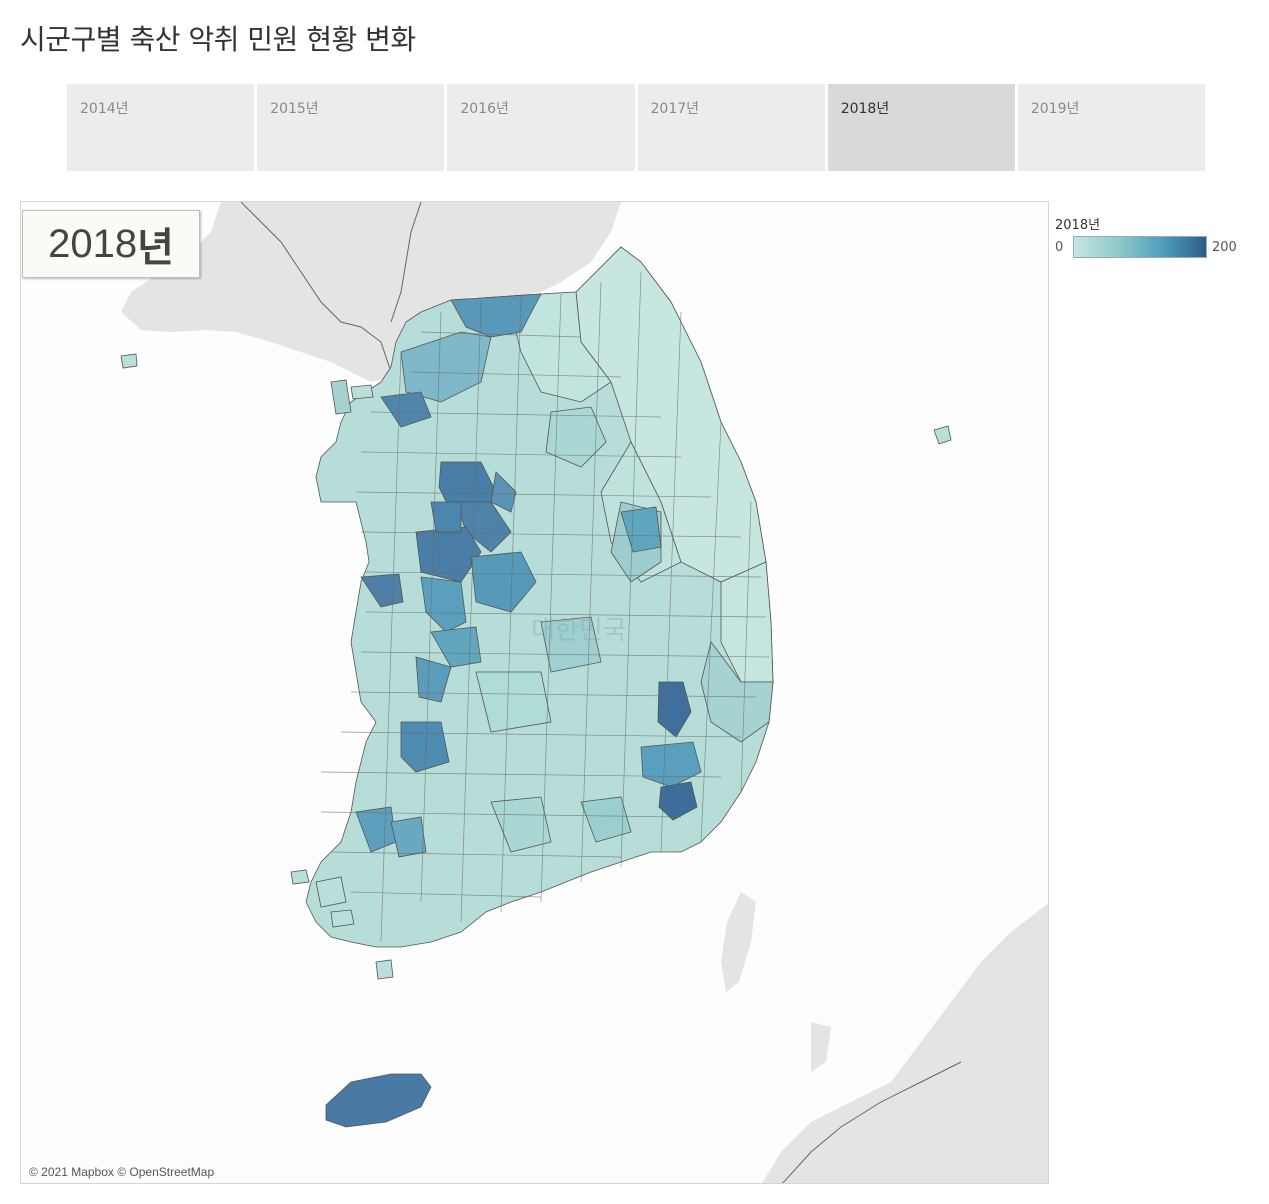 The height and width of the screenshot is (1204, 1269). Describe the element at coordinates (162, 127) in the screenshot. I see `tab-2014: 2014년` at that location.